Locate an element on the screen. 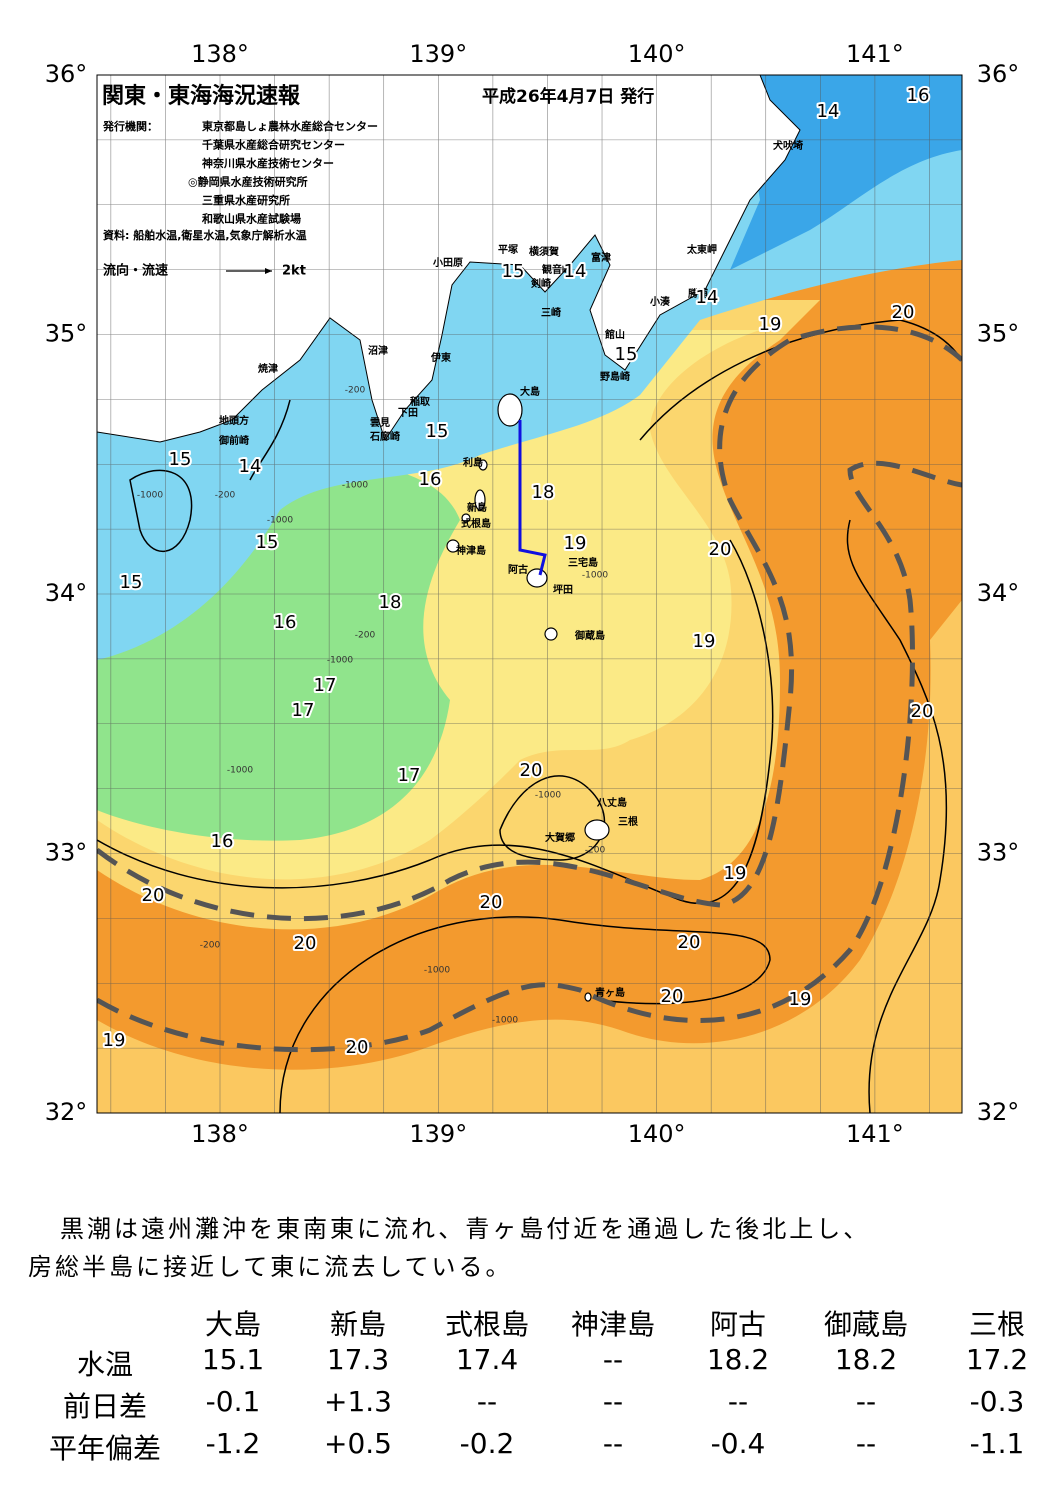 The width and height of the screenshot is (1064, 1503). table-cell: -0.3 is located at coordinates (997, 1401).